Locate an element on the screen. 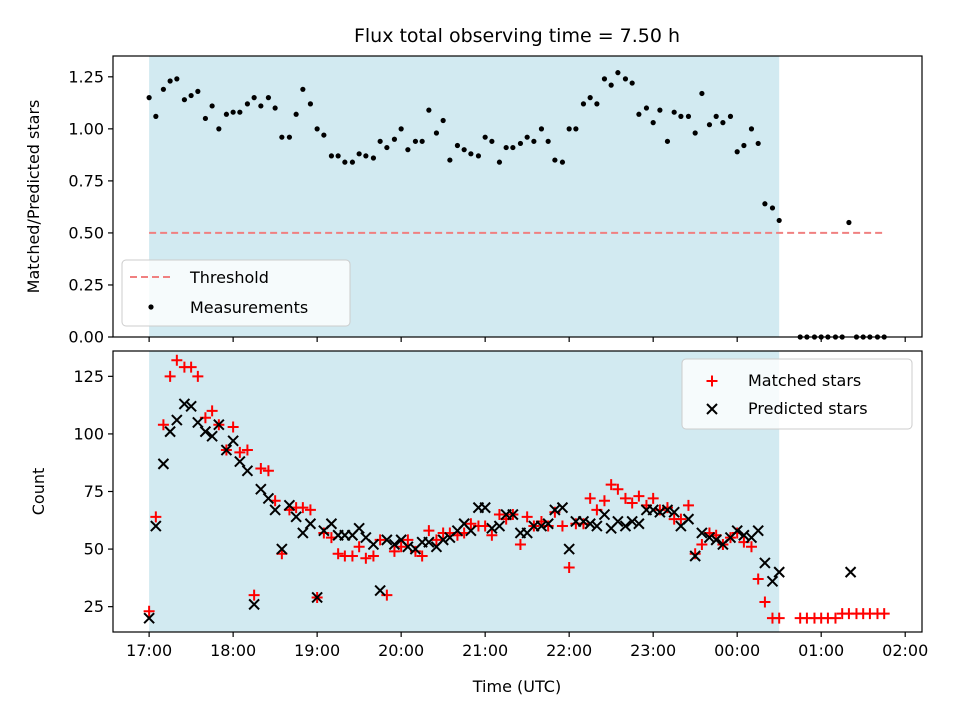 The height and width of the screenshot is (720, 960). y-tick-label: 125 is located at coordinates (88, 376).